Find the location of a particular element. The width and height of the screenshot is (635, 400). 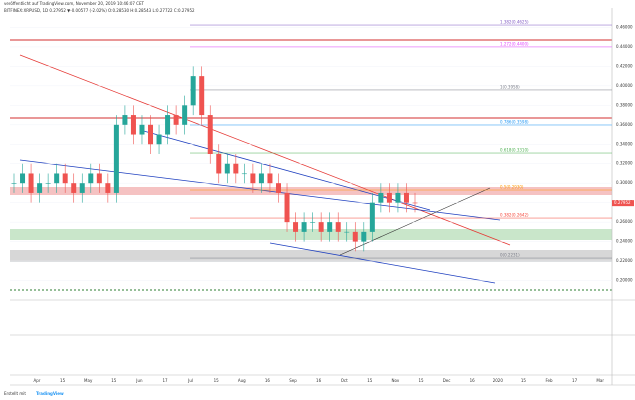

last-price-box is located at coordinates (623, 203).